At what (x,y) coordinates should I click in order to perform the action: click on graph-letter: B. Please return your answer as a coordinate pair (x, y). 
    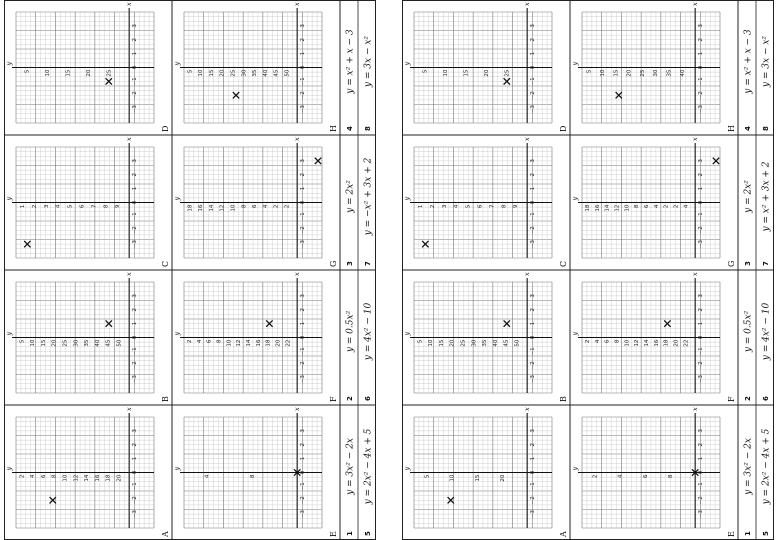
    Looking at the image, I should click on (563, 399).